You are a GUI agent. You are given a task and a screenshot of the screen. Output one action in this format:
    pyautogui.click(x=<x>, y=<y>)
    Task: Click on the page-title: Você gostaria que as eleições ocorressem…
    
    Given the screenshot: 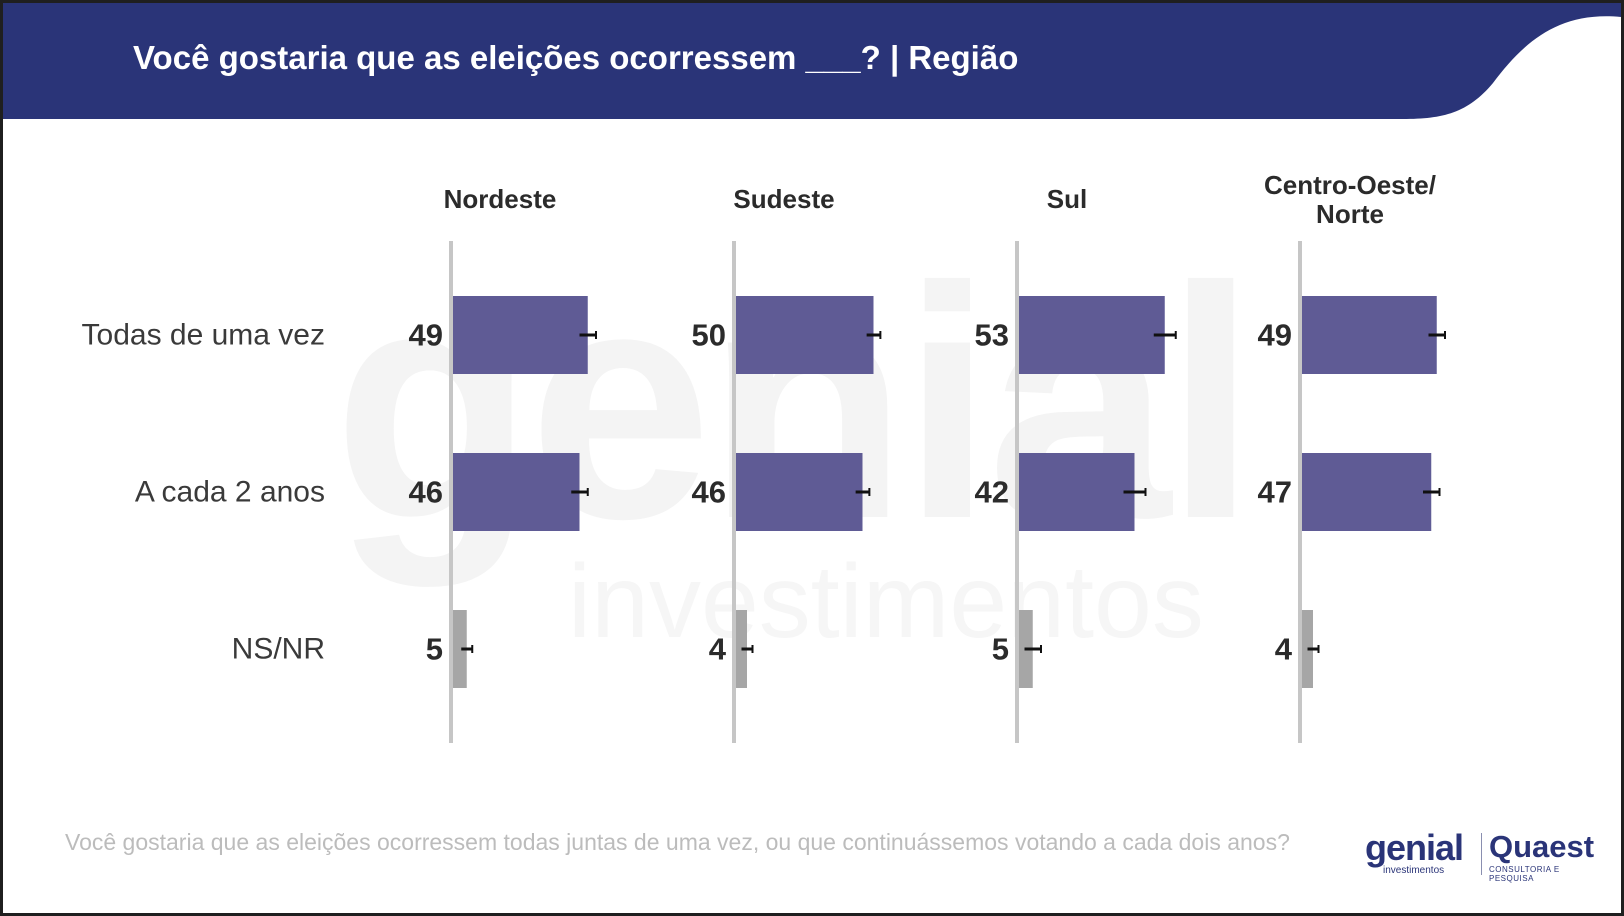 What is the action you would take?
    pyautogui.click(x=576, y=57)
    